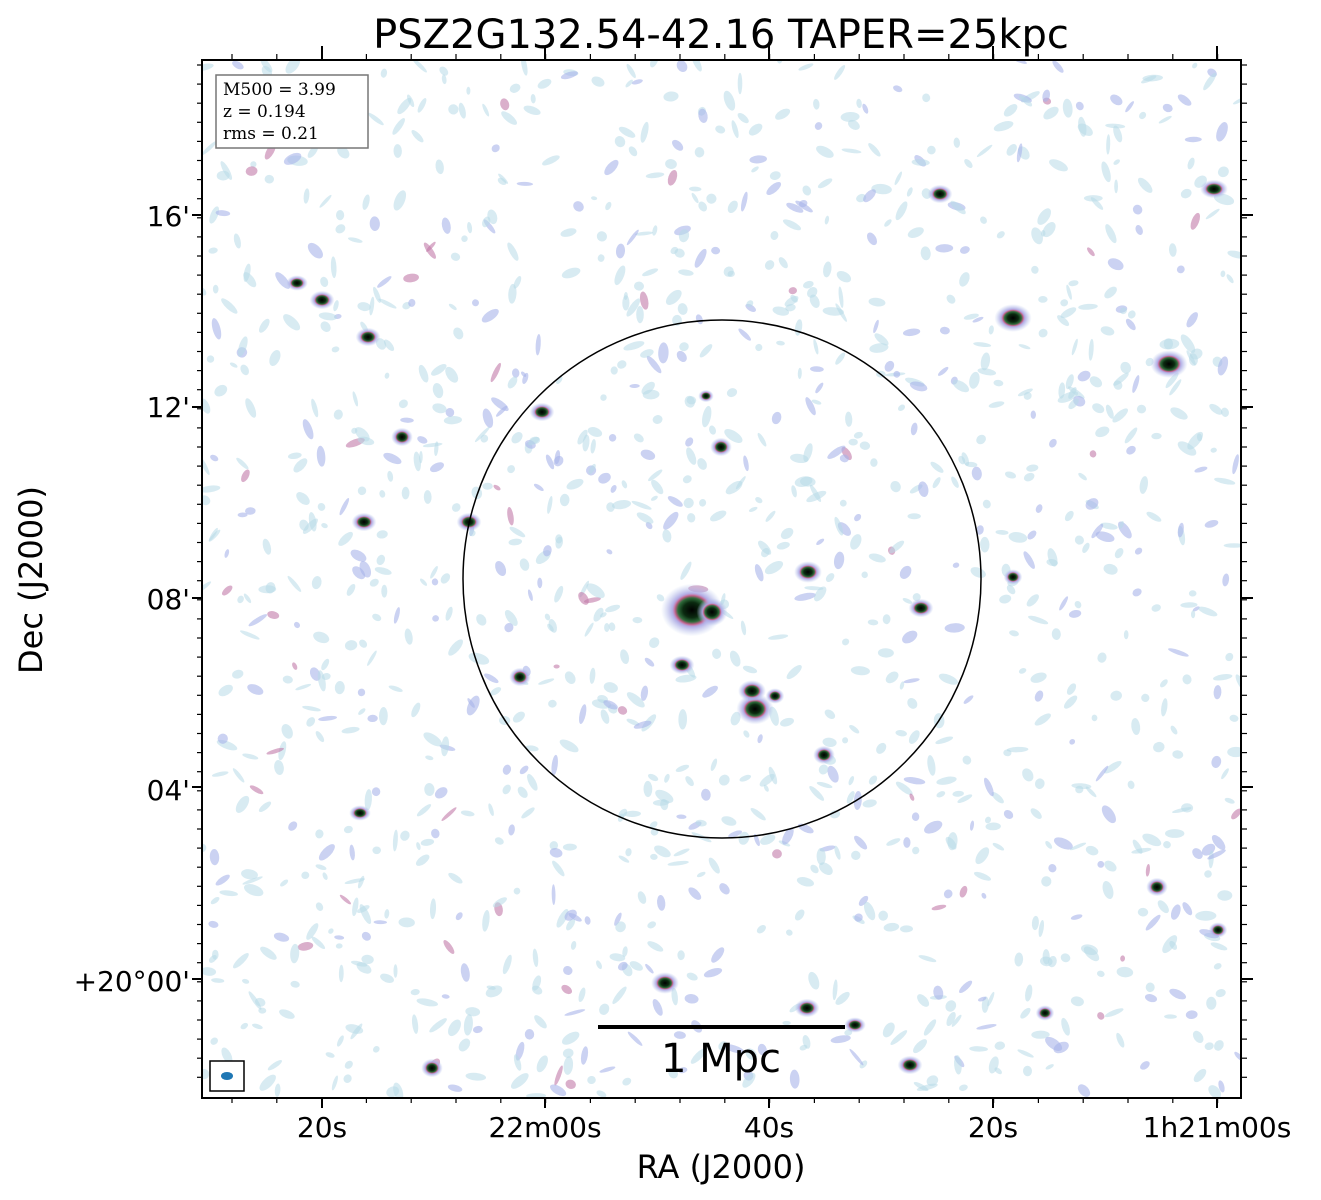 This screenshot has height=1200, width=1321. Describe the element at coordinates (721, 1059) in the screenshot. I see `scale-bar-label: 1 Mpc` at that location.